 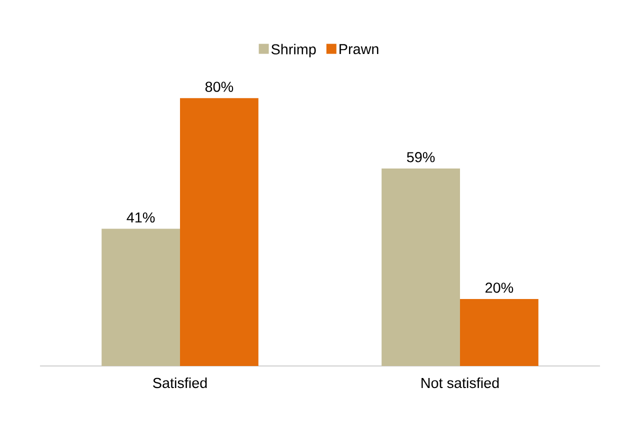 What do you see at coordinates (420, 157) in the screenshot?
I see `data-label: 59%` at bounding box center [420, 157].